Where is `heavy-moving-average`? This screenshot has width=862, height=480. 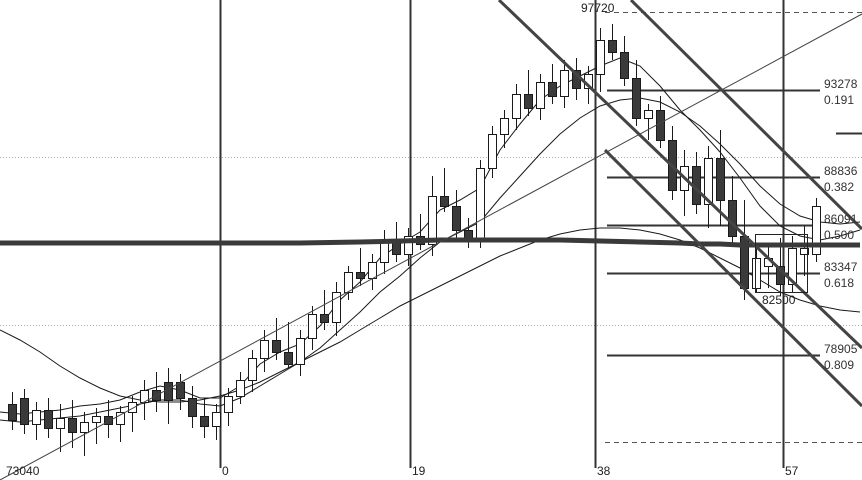
heavy-moving-average is located at coordinates (430, 242).